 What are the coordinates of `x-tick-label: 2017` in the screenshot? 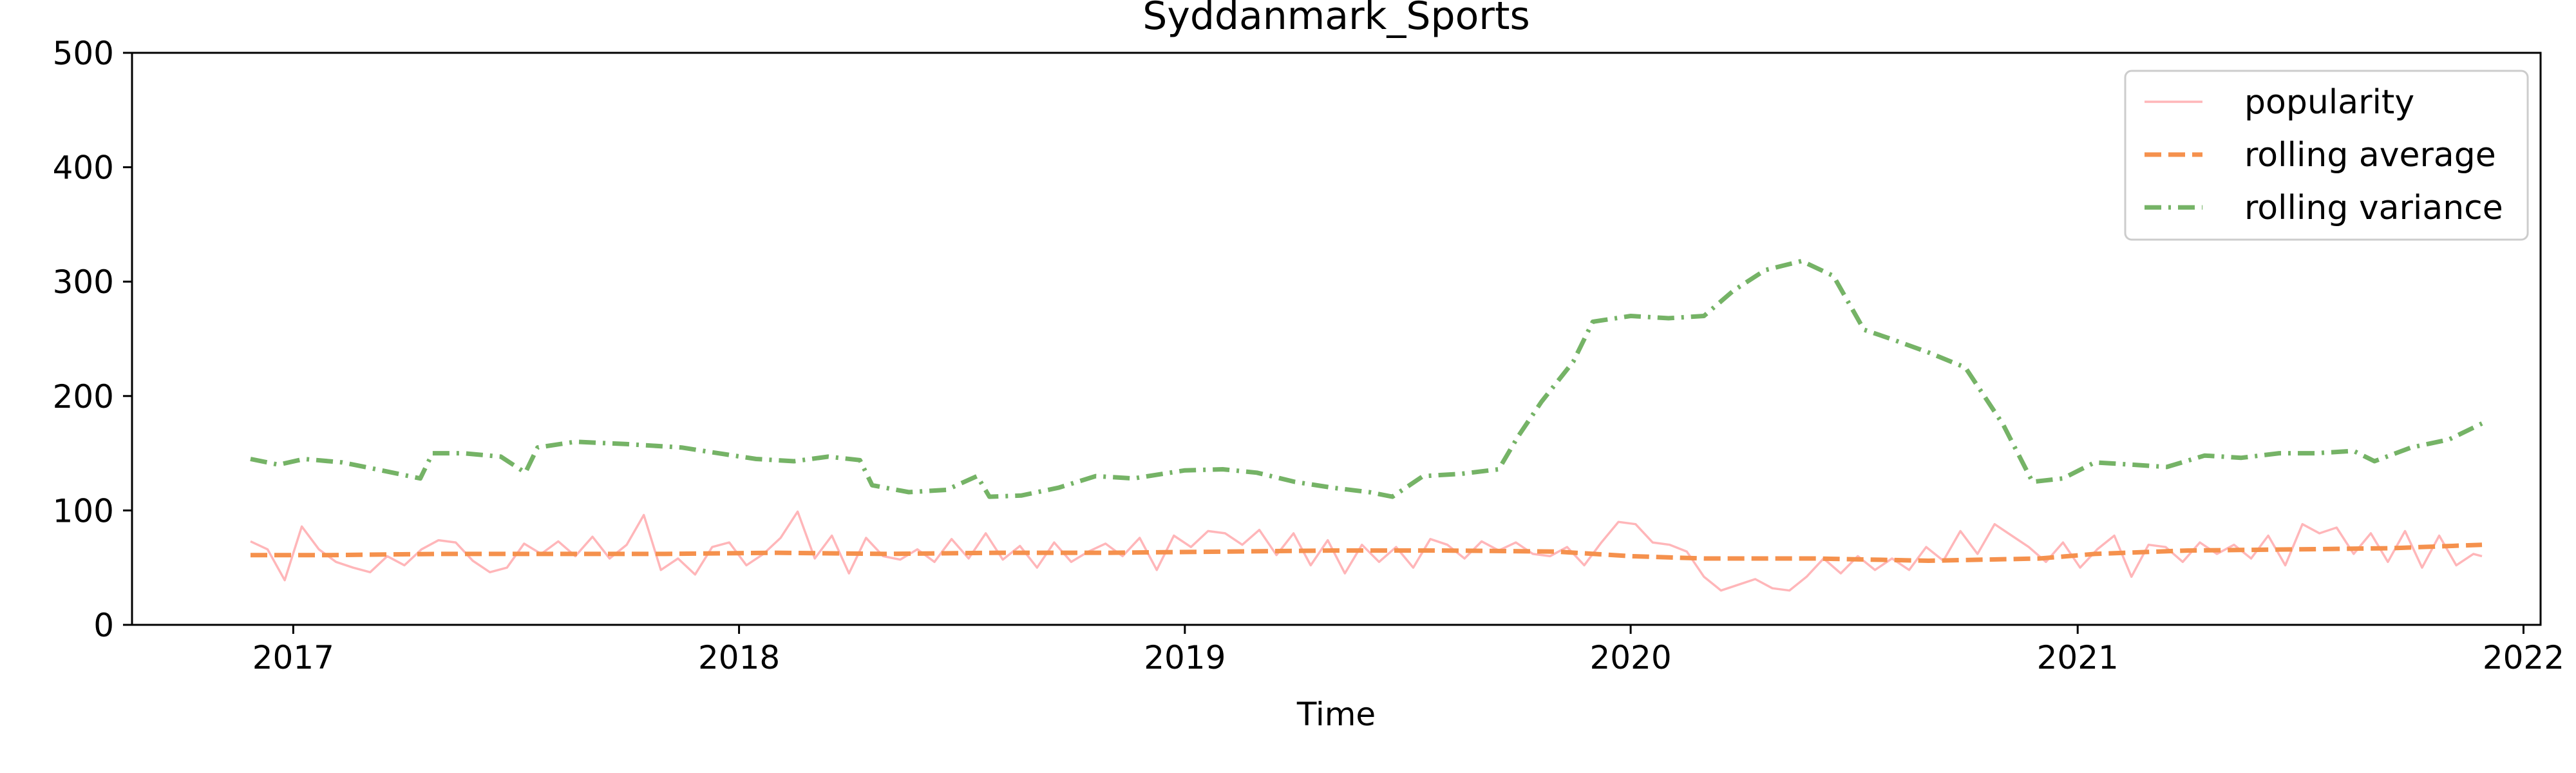 It's located at (293, 657).